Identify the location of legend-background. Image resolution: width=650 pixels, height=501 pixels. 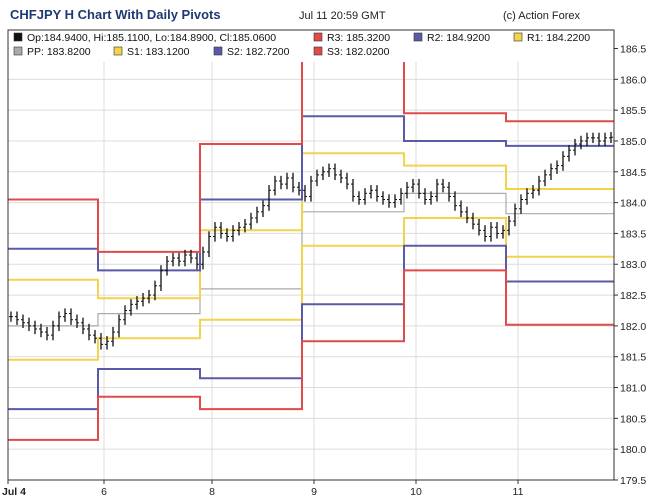
(311, 46).